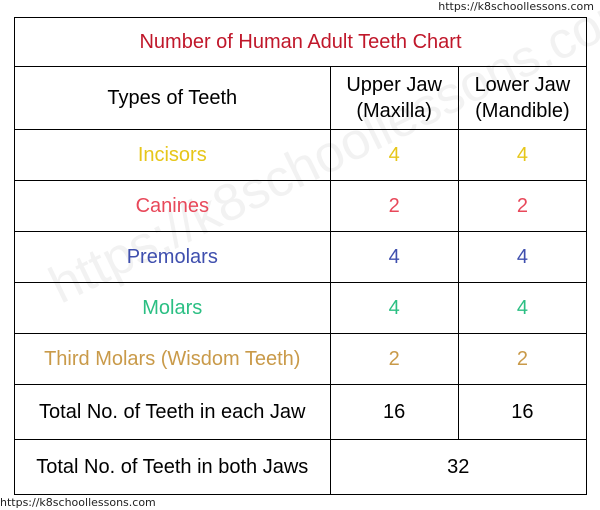  What do you see at coordinates (516, 6) in the screenshot?
I see `source-url-top: https://k8schoollessons.com` at bounding box center [516, 6].